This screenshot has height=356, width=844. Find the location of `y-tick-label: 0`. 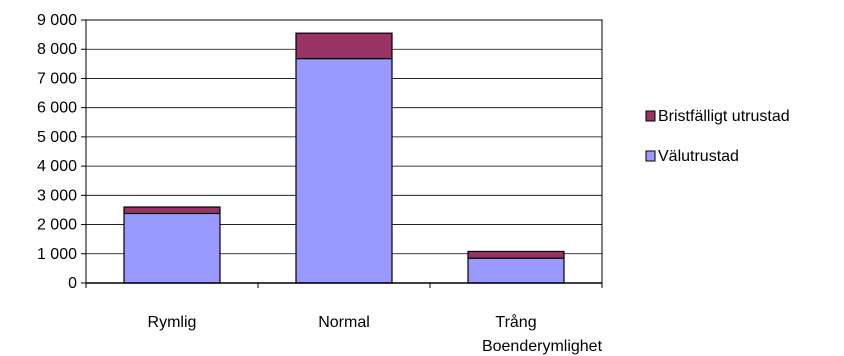

y-tick-label: 0 is located at coordinates (72, 283).